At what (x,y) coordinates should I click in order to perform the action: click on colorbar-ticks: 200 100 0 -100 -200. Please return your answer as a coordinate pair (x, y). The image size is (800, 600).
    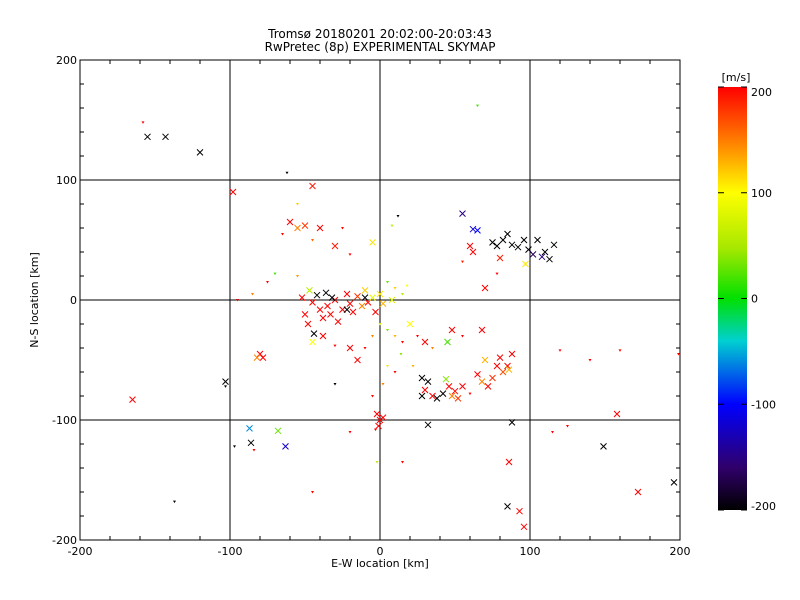
    Looking at the image, I should click on (747, 299).